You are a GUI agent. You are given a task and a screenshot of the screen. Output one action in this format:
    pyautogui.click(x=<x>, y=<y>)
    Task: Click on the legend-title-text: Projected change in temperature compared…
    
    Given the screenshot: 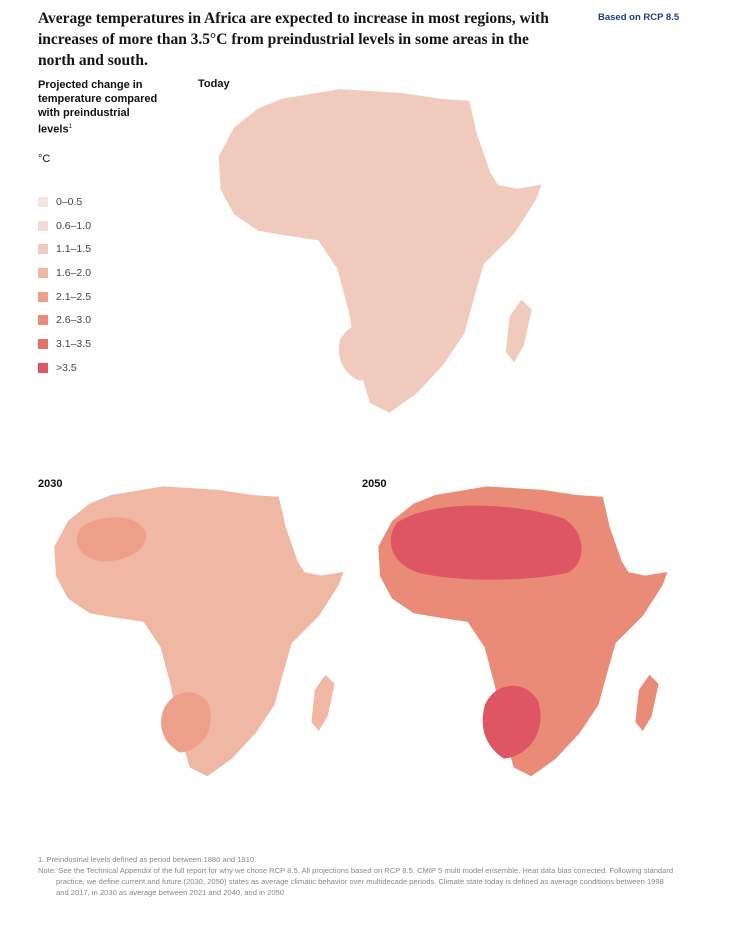 What is the action you would take?
    pyautogui.click(x=98, y=107)
    